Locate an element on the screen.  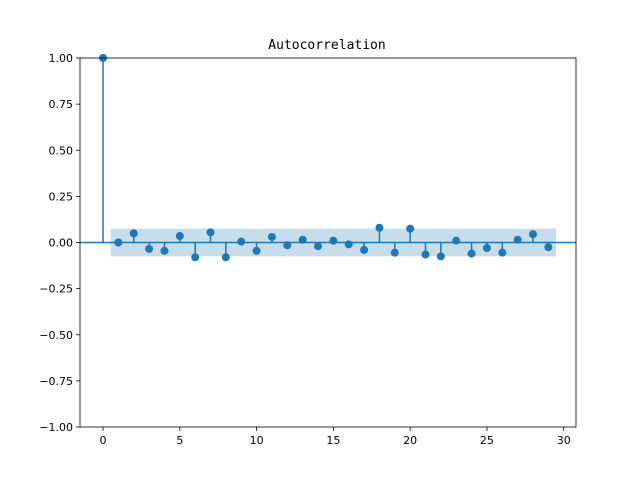
x-tick-label-30: 30 is located at coordinates (564, 440).